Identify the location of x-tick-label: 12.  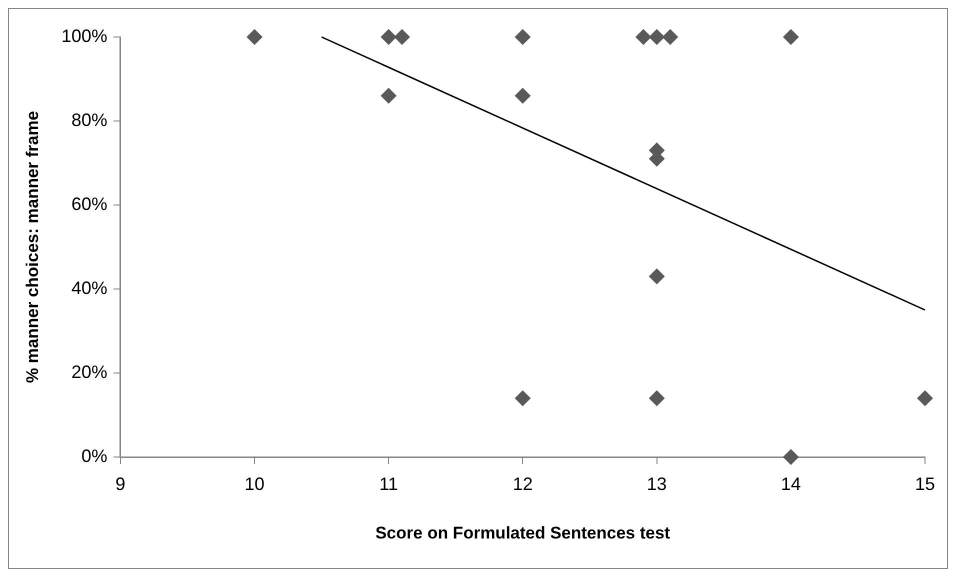
(522, 484).